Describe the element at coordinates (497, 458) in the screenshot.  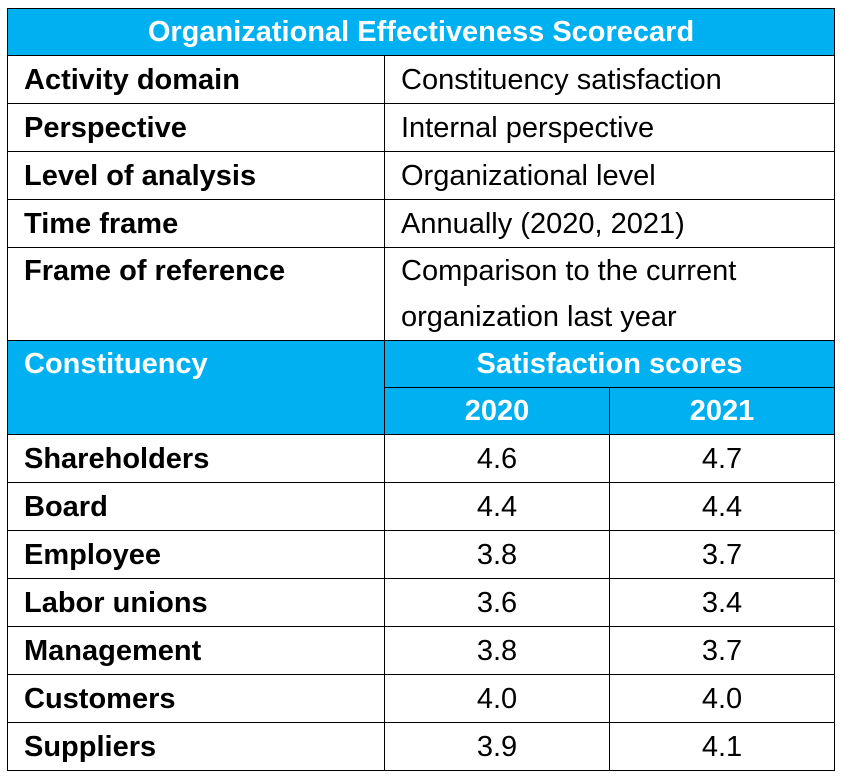
I see `score-2020: 4.6` at that location.